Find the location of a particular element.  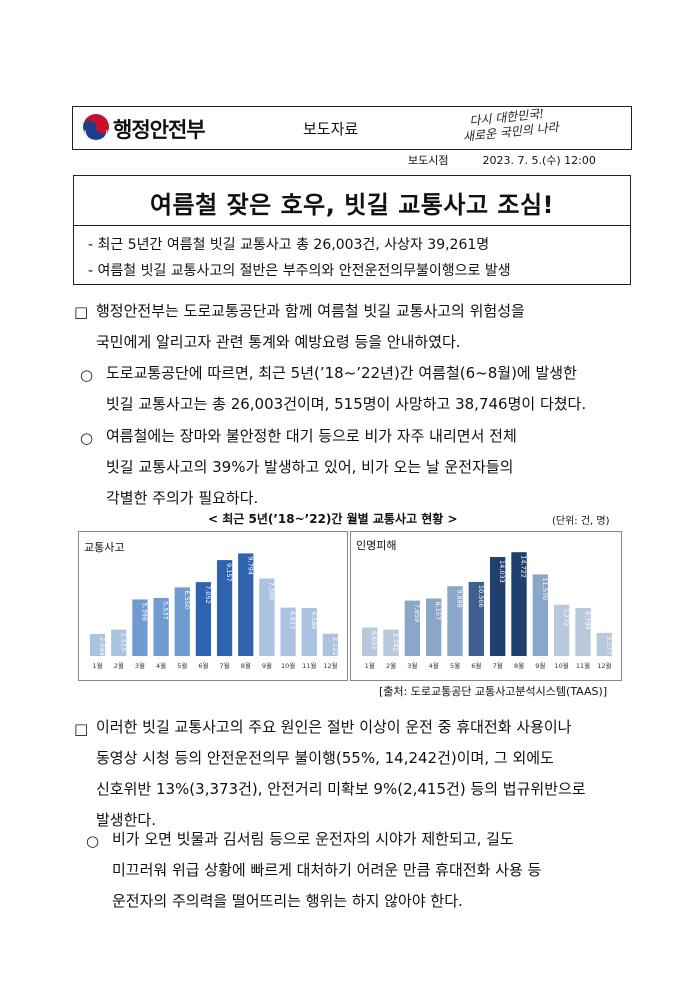

summary-line-2: - 여름철 빗길 교통사고의 절반은 부주의와 안전운전의무불이행으로 발생 is located at coordinates (299, 271).